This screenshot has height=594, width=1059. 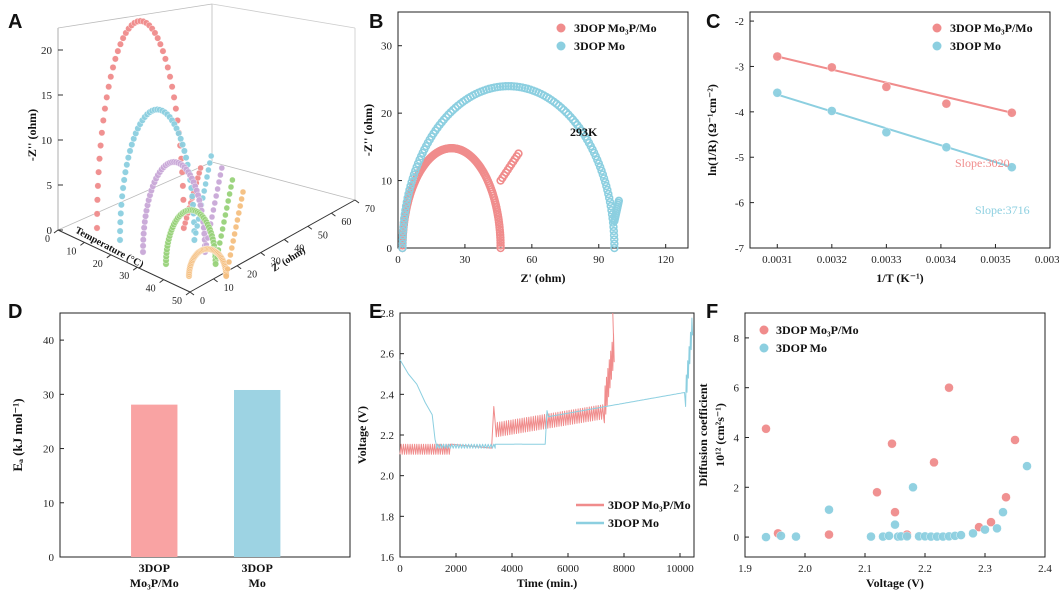 What do you see at coordinates (703, 435) in the screenshot?
I see `panel-f-ylabel: Diffusion coefficient` at bounding box center [703, 435].